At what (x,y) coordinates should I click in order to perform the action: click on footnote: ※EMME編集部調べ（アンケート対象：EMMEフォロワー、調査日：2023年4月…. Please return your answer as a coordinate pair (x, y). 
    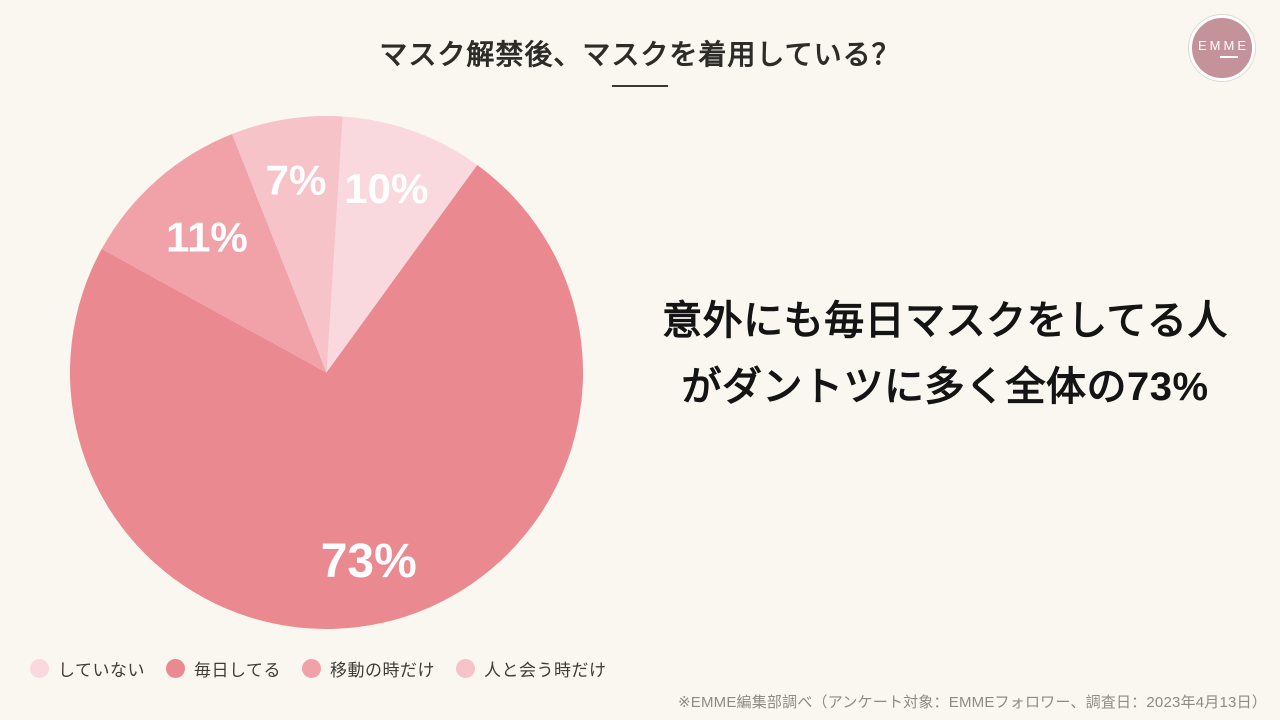
    Looking at the image, I should click on (972, 702).